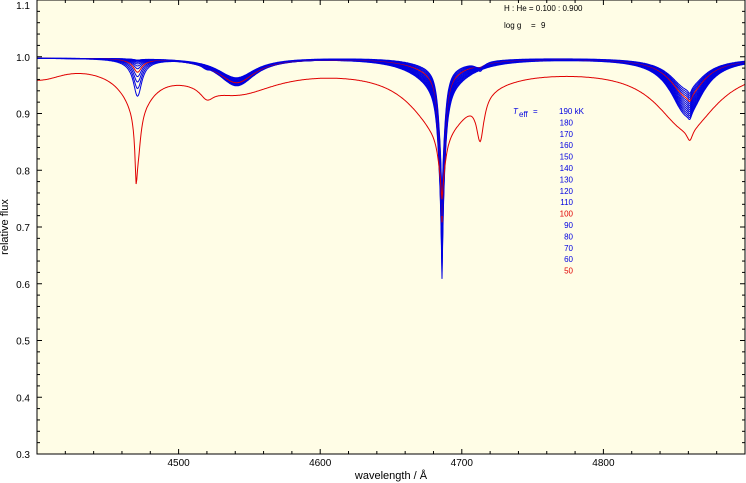 This screenshot has width=746, height=483. Describe the element at coordinates (23, 398) in the screenshot. I see `y-tick-label: 0.4` at that location.